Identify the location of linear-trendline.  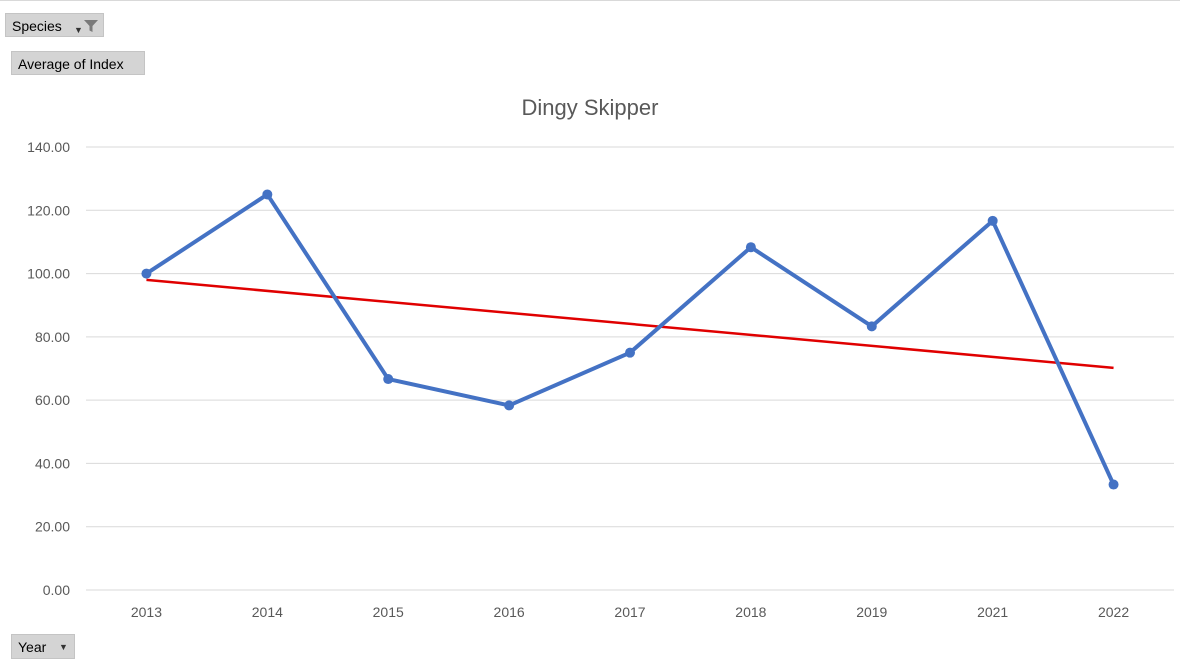
(630, 324).